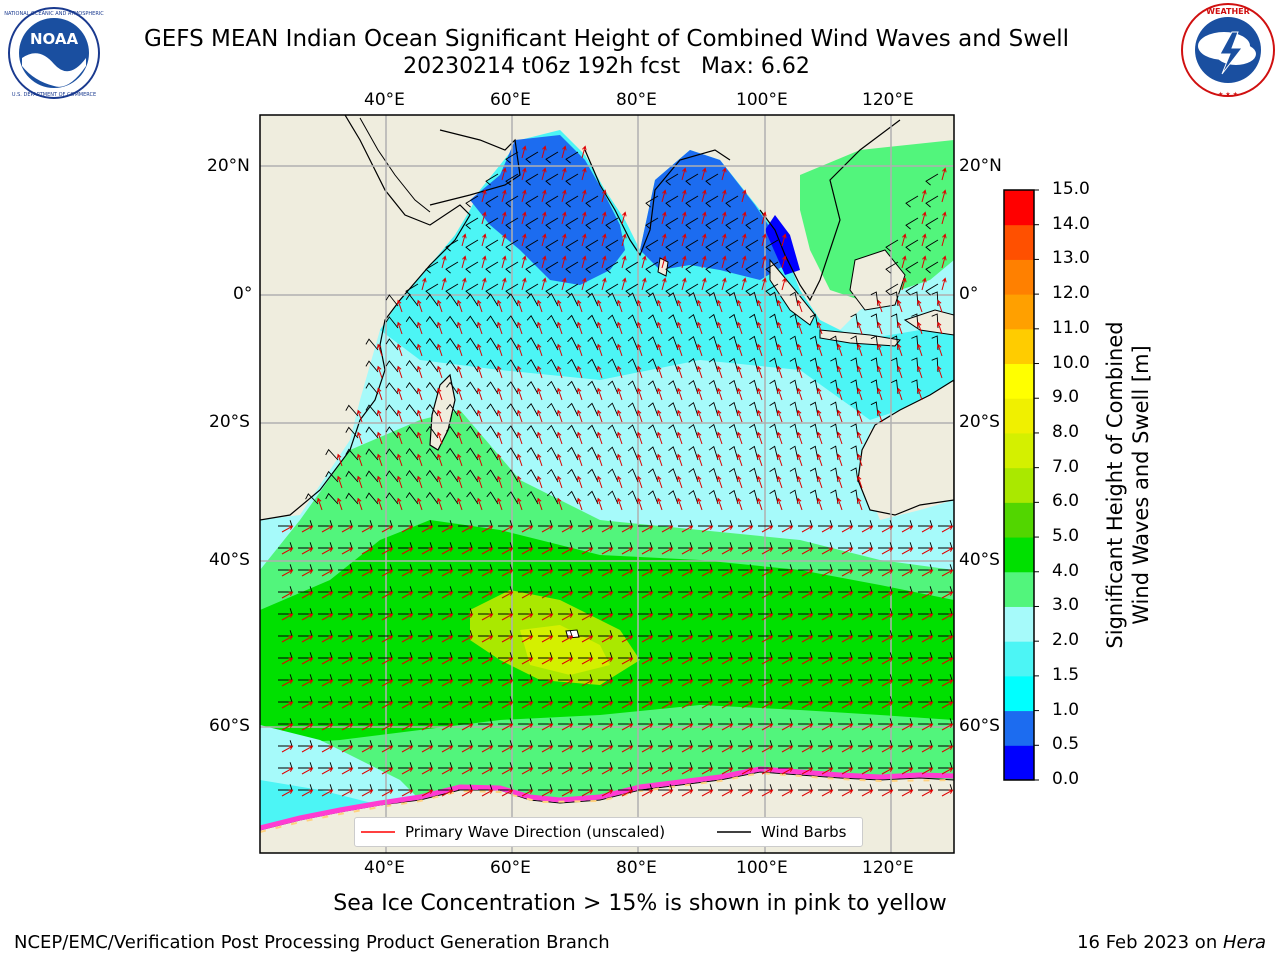 This screenshot has width=1280, height=960. I want to click on arabia-coast, so click(475, 167).